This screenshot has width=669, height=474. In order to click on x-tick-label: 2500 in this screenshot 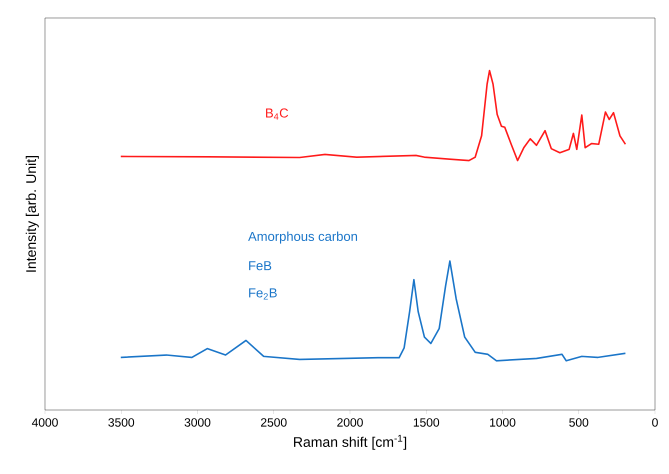, I will do `click(274, 422)`.